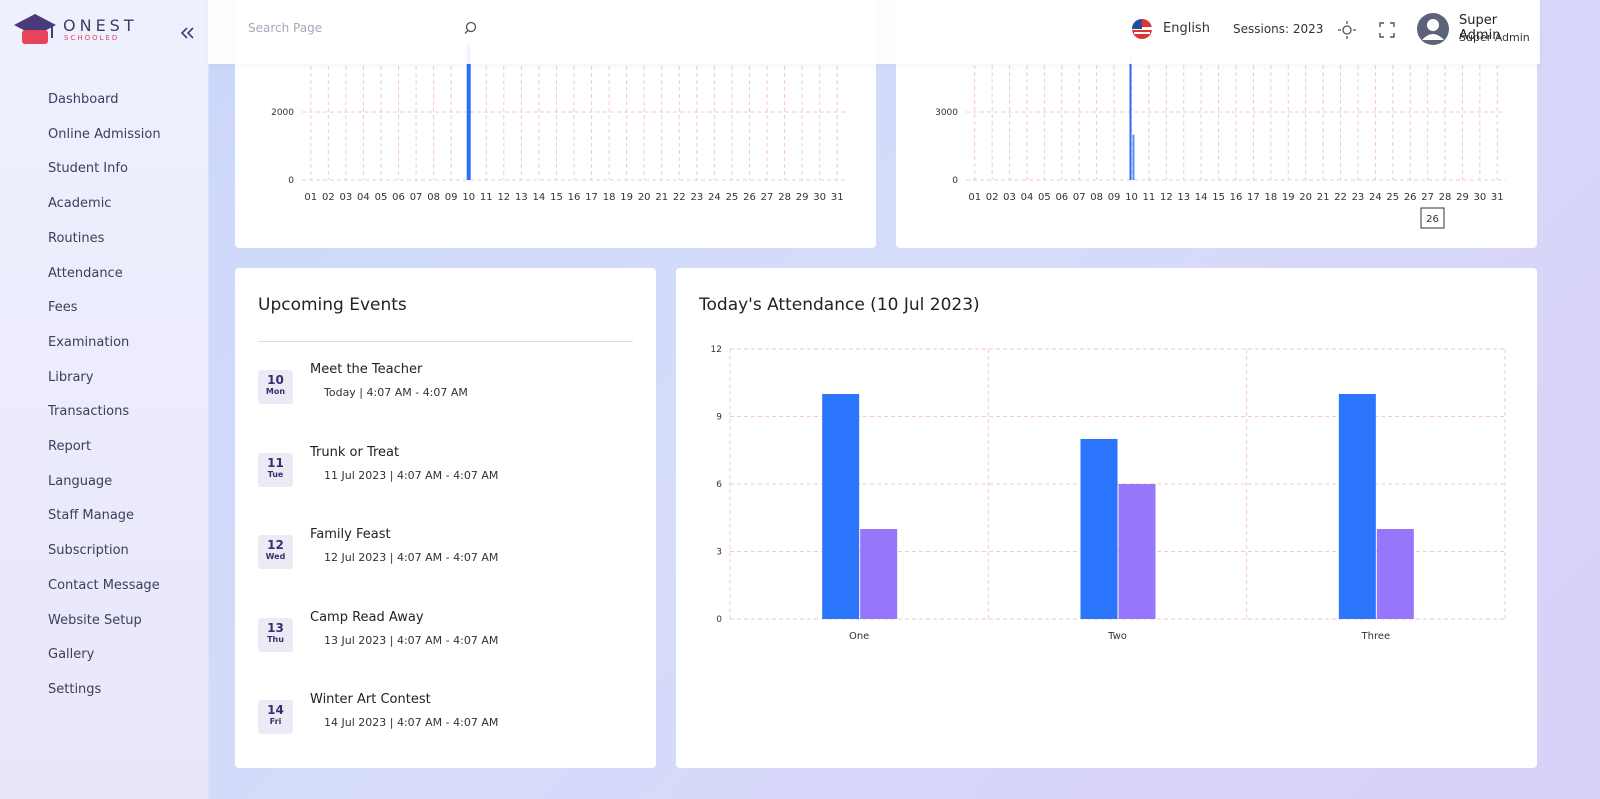  What do you see at coordinates (85, 273) in the screenshot?
I see `menu-item: Attendance` at bounding box center [85, 273].